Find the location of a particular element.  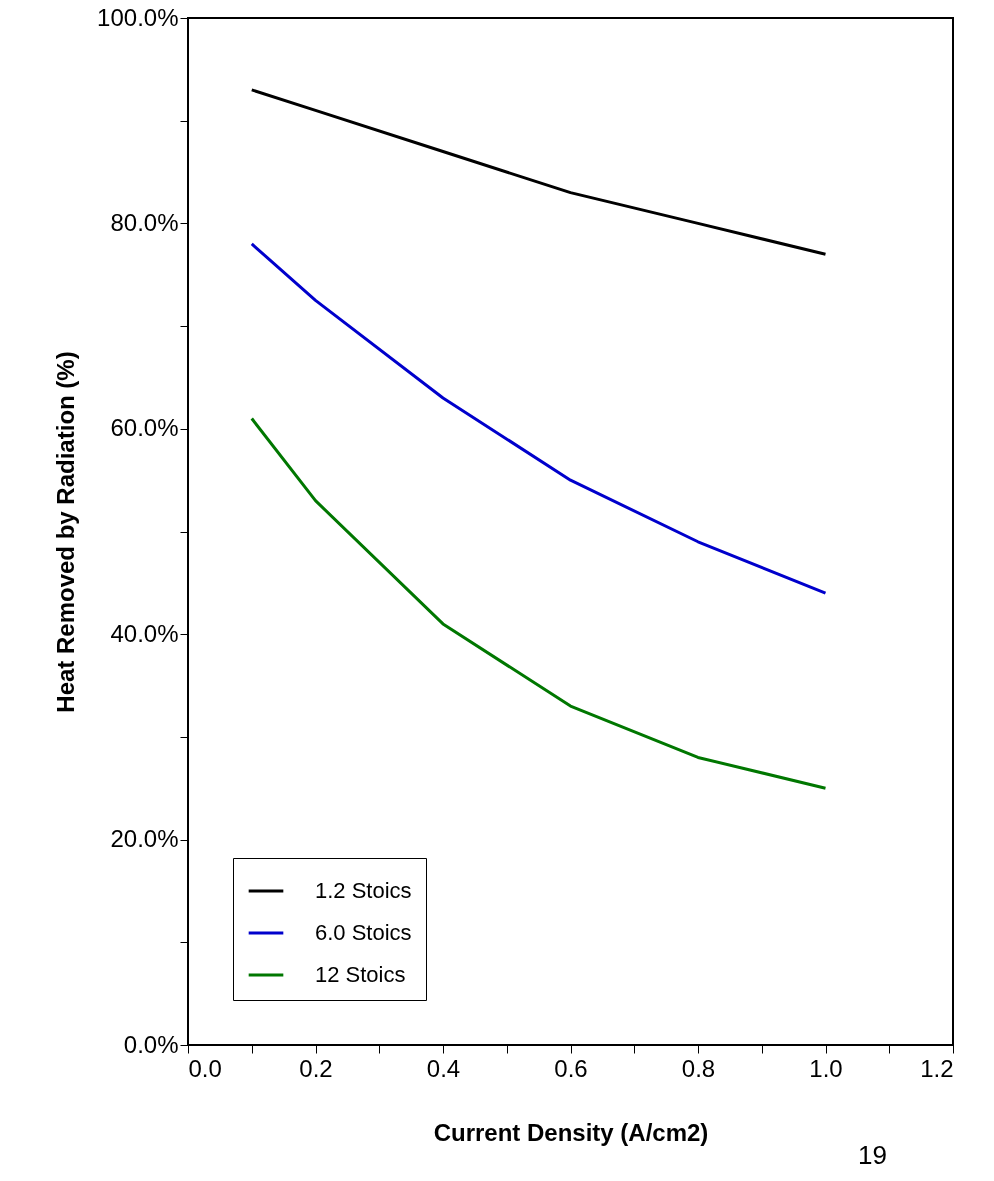

y-tick-label: 0.0% is located at coordinates (151, 1044).